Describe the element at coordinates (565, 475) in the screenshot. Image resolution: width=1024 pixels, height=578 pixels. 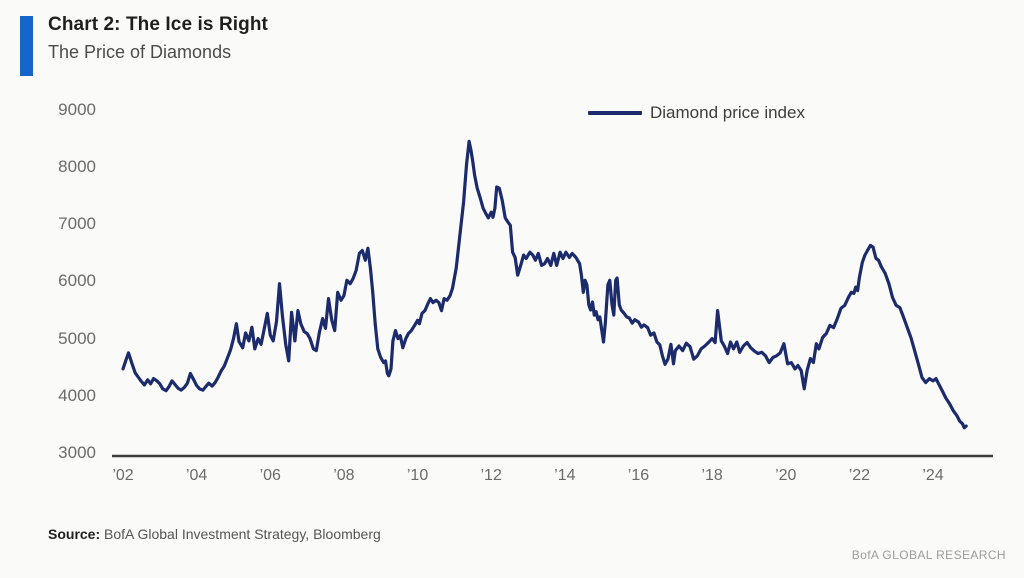
I see `x-tick-label: ’14` at that location.